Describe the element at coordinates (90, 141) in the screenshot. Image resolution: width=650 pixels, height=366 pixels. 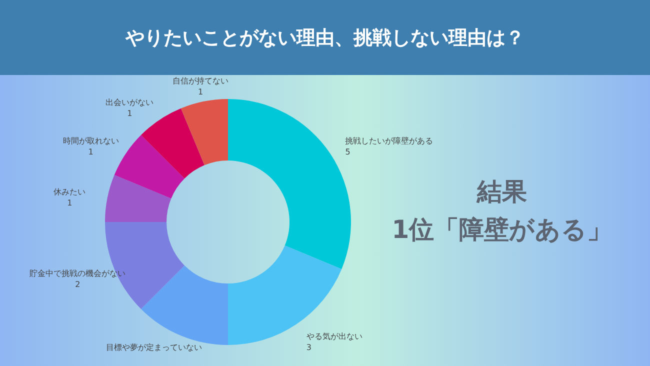
I see `slice-label: 時間が取れない` at that location.